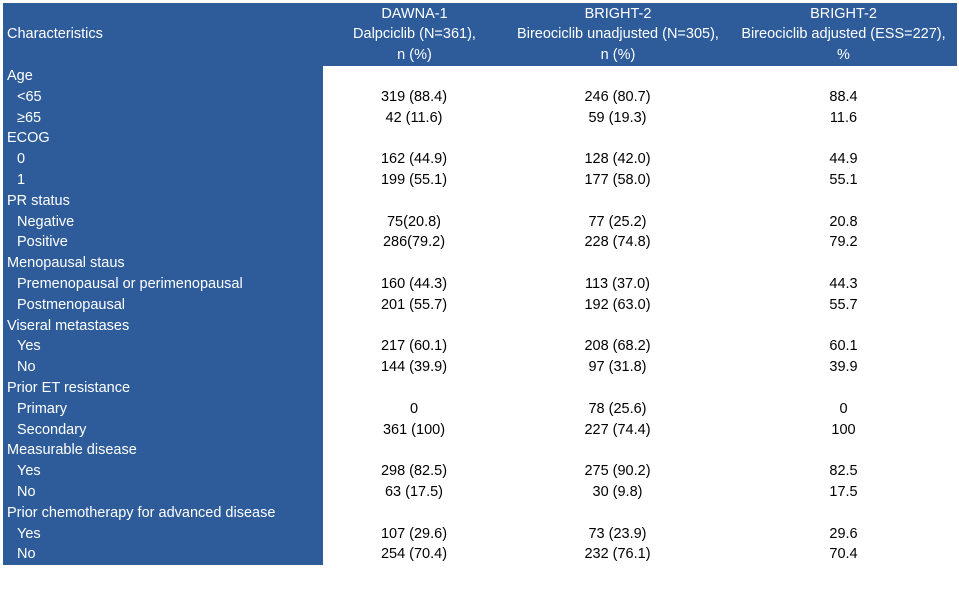 This screenshot has height=589, width=959. Describe the element at coordinates (843, 346) in the screenshot. I see `value-cell: 60.1` at that location.